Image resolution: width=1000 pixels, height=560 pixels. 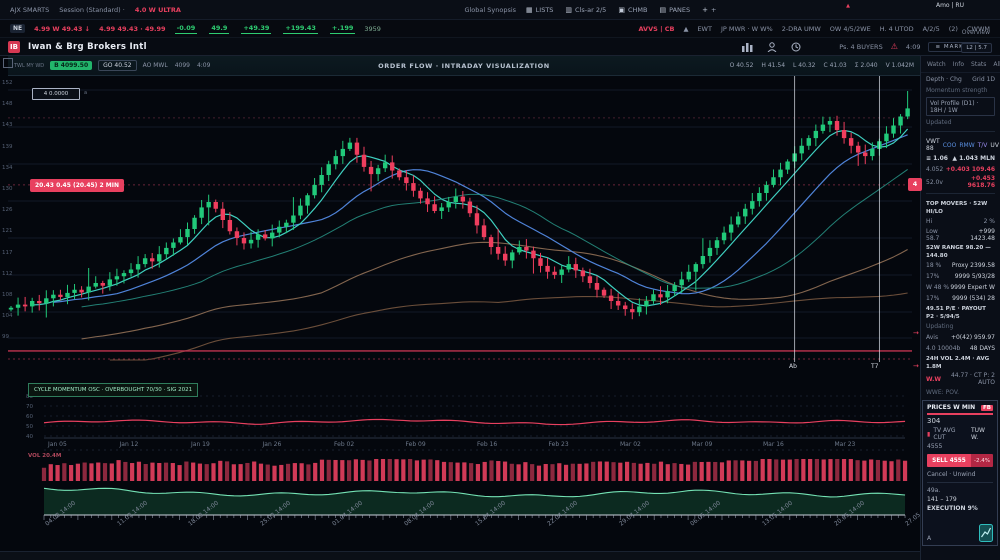 What do you see at coordinates (929, 222) in the screenshot?
I see `panel-row-label: Hi` at bounding box center [929, 222].